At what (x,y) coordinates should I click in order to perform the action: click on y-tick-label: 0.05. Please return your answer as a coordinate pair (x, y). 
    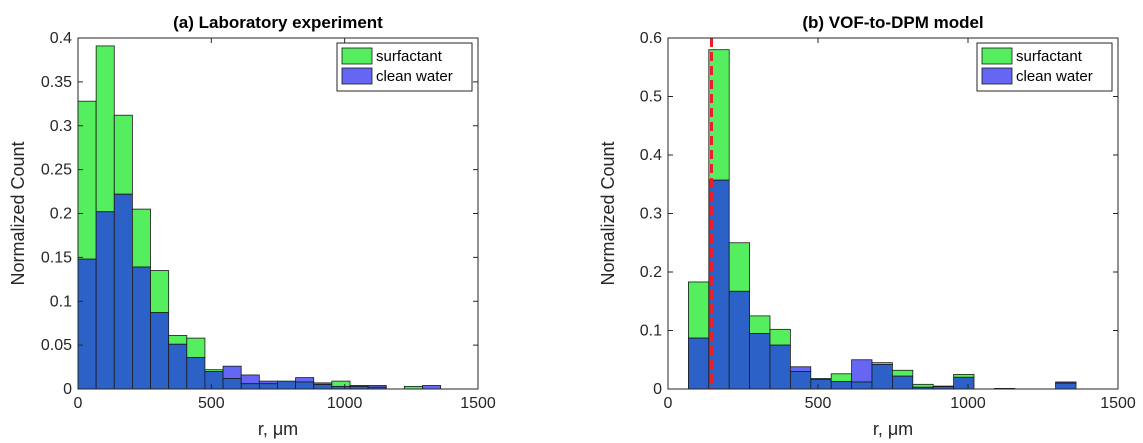
    Looking at the image, I should click on (56, 345).